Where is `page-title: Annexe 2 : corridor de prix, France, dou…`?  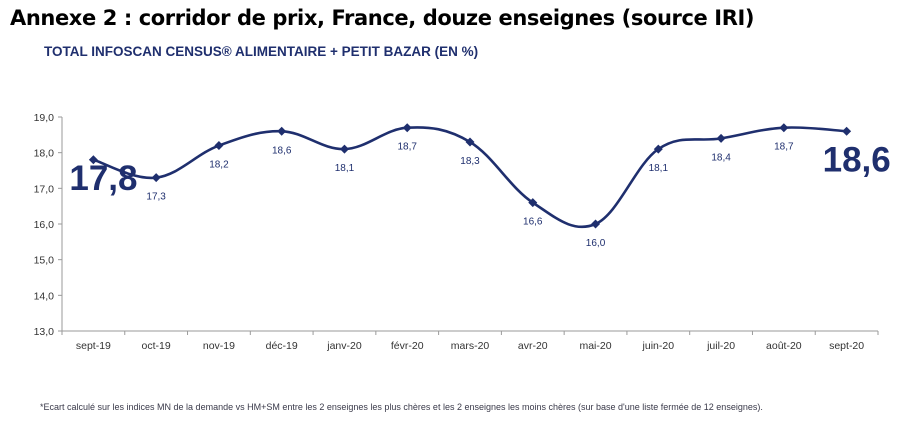 page-title: Annexe 2 : corridor de prix, France, dou… is located at coordinates (382, 18).